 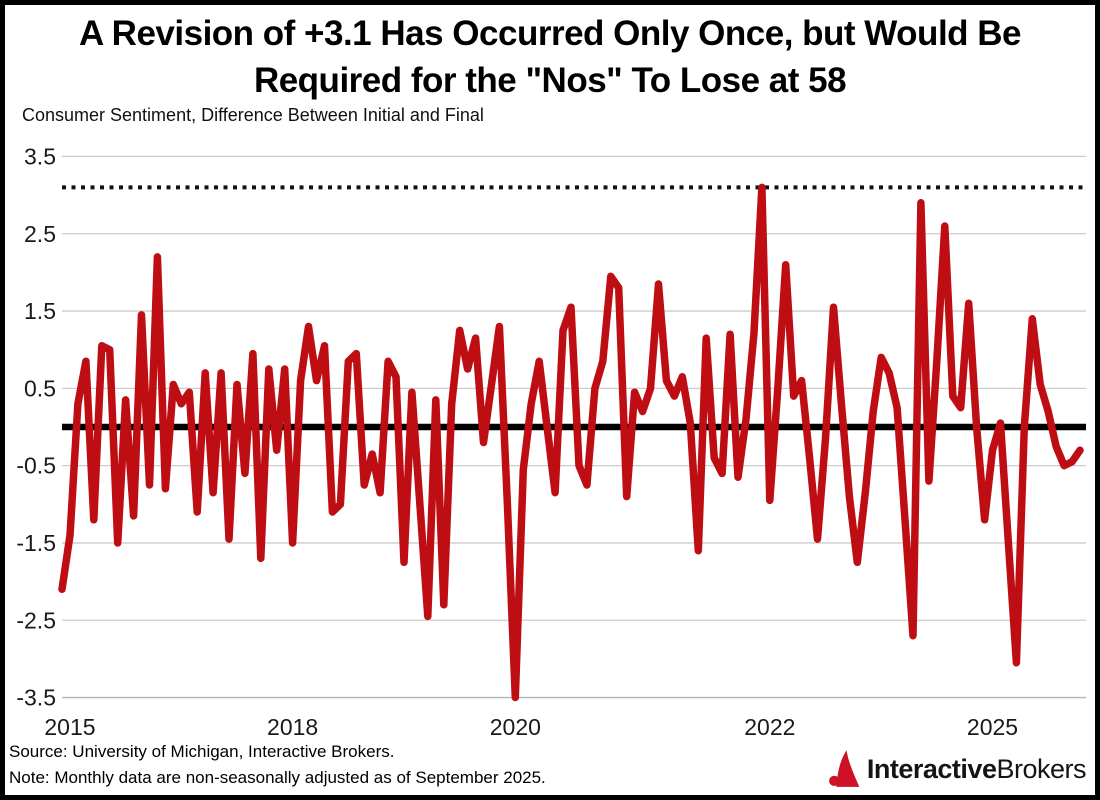 I want to click on y-tick-label: -3.5, so click(x=36, y=698).